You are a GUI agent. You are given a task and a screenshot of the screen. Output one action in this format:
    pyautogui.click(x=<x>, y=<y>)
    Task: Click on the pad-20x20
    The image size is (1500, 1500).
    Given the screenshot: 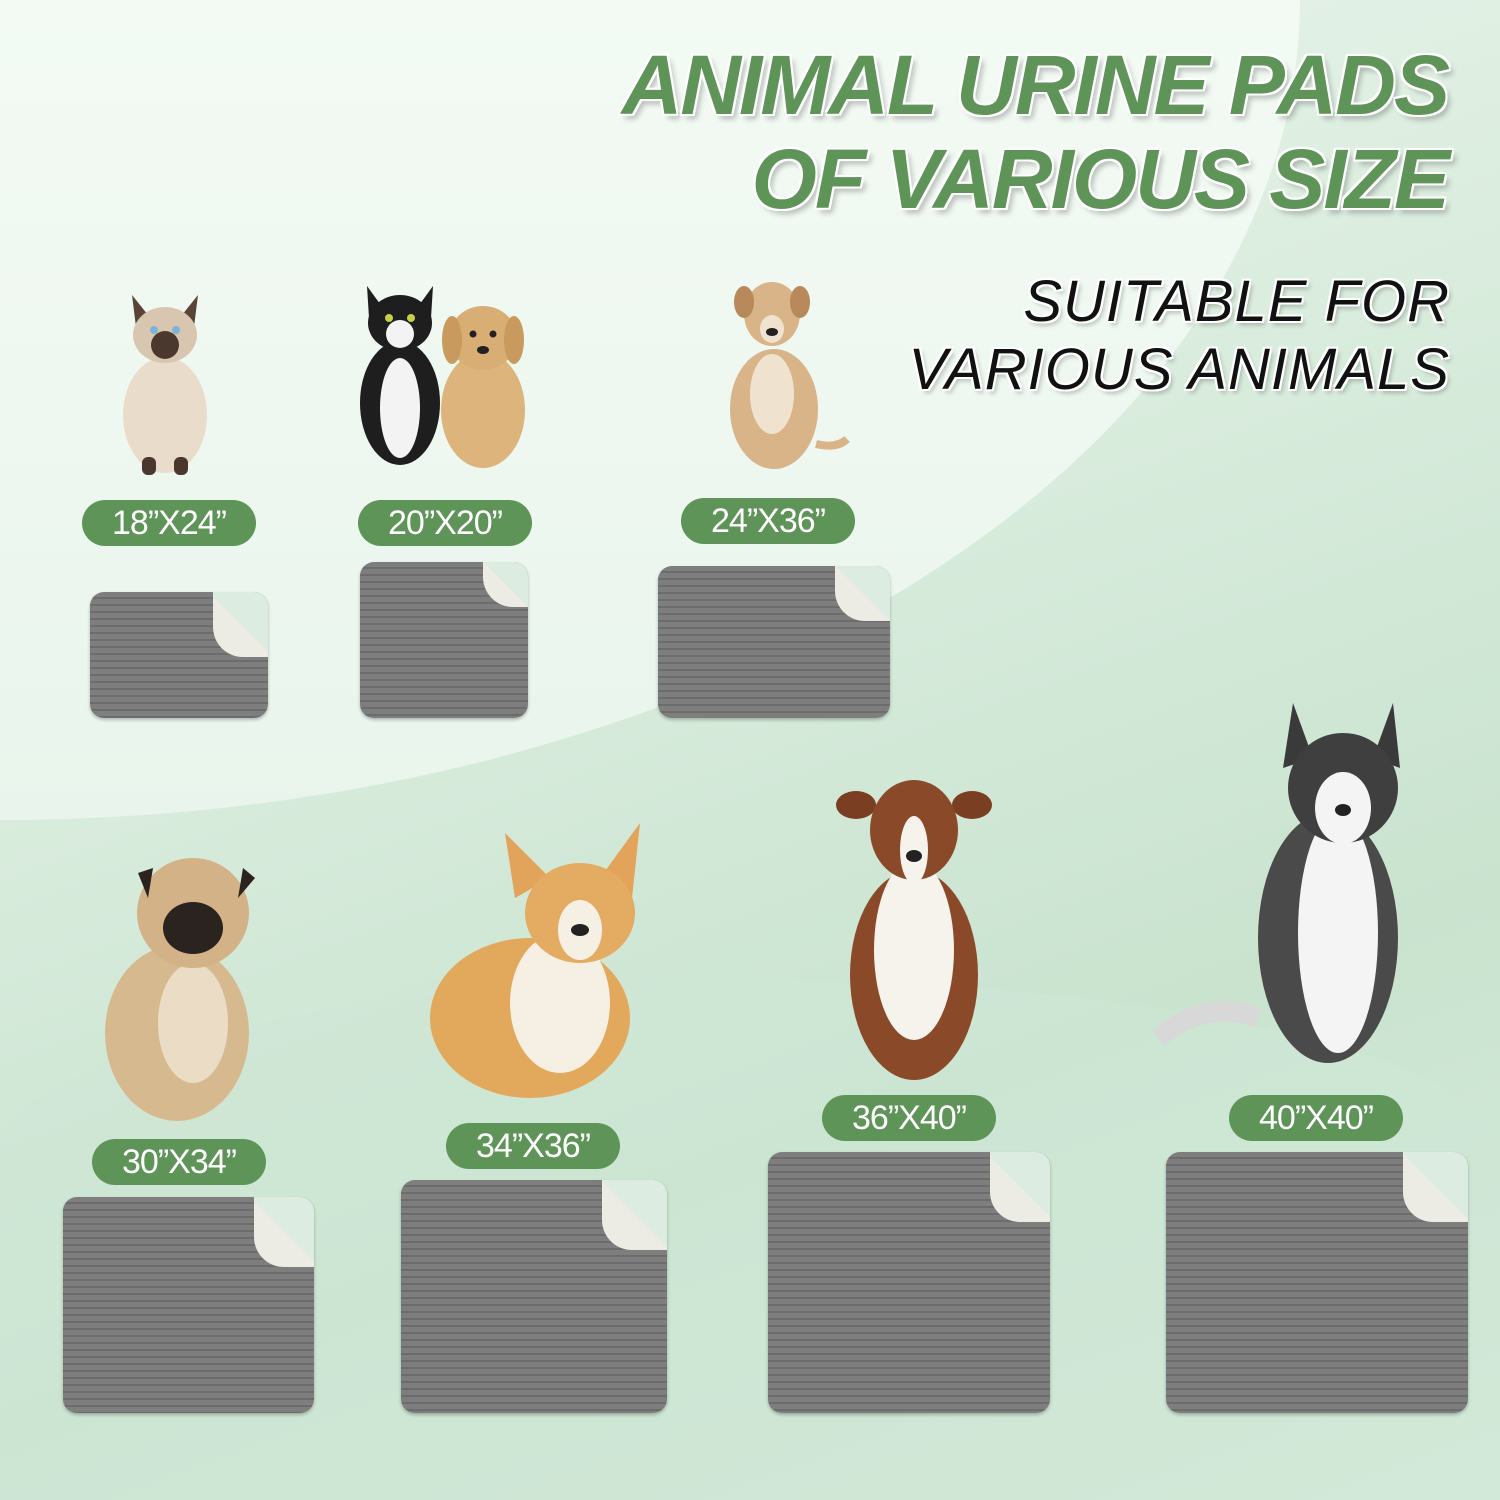 What is the action you would take?
    pyautogui.click(x=444, y=640)
    